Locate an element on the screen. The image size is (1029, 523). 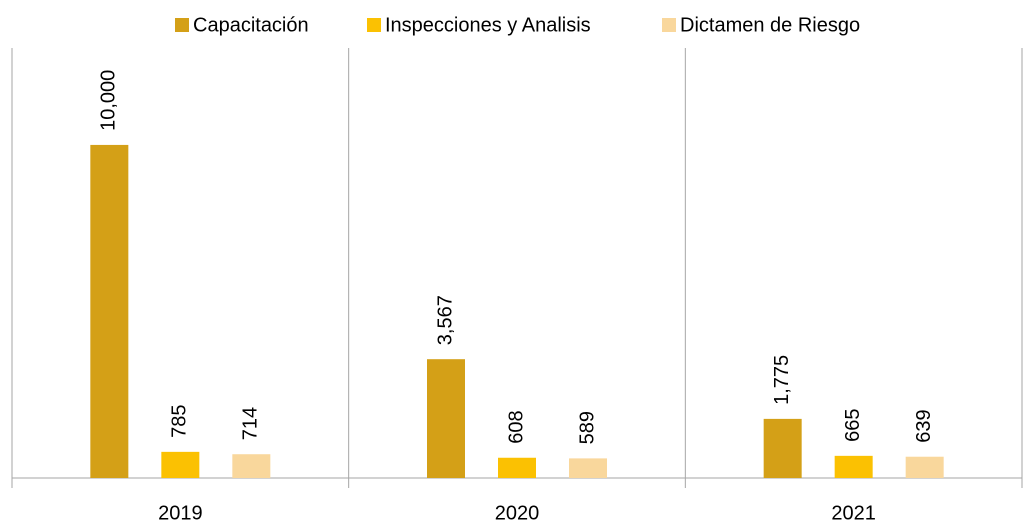
x-tick-label: 2021 is located at coordinates (853, 512).